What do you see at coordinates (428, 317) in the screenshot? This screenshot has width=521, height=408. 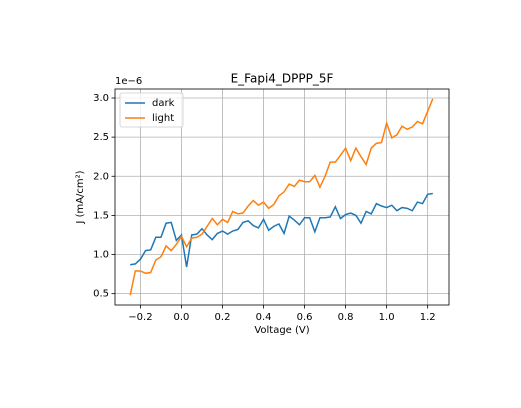 I see `x-tick-label: 1.2` at bounding box center [428, 317].